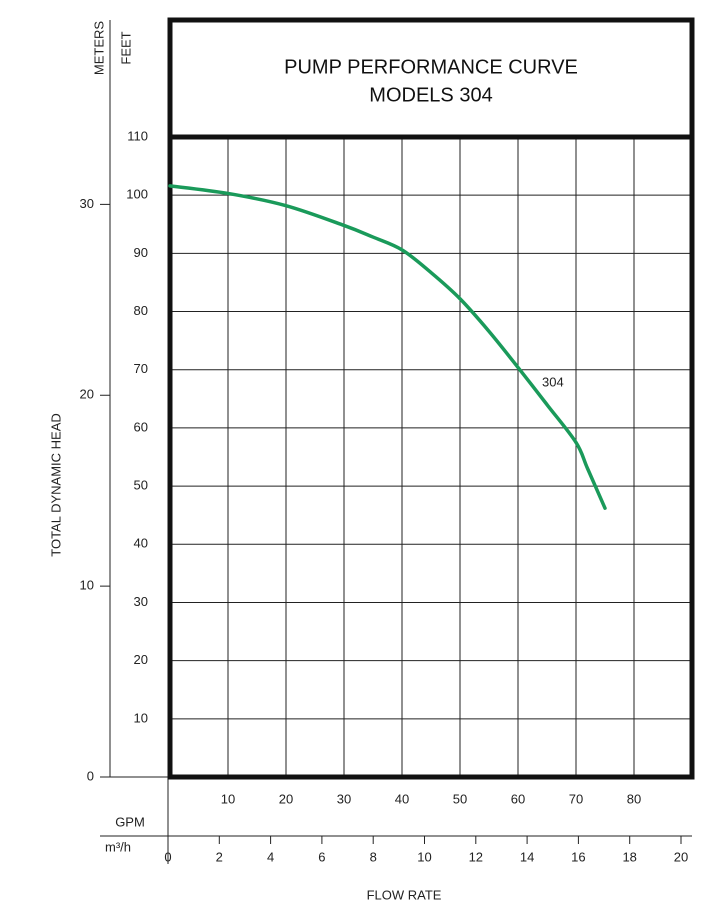 The width and height of the screenshot is (715, 920). What do you see at coordinates (373, 856) in the screenshot?
I see `x2-tick-label: 8` at bounding box center [373, 856].